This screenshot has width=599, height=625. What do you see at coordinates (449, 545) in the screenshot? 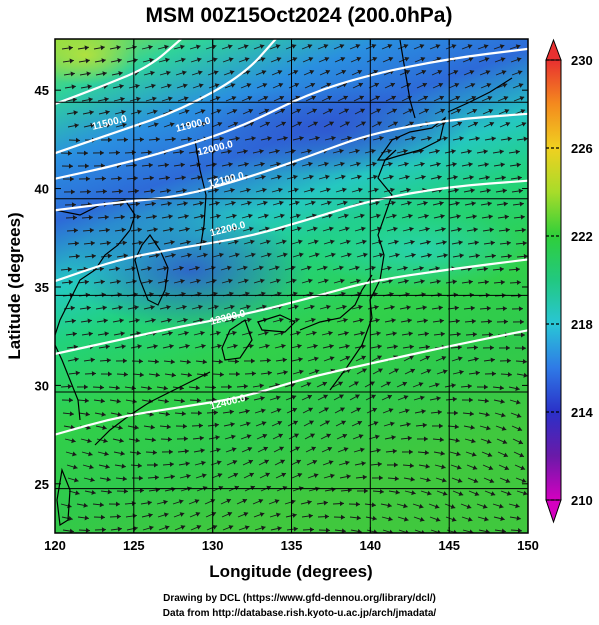
I see `x-tick-label: 145` at bounding box center [449, 545].